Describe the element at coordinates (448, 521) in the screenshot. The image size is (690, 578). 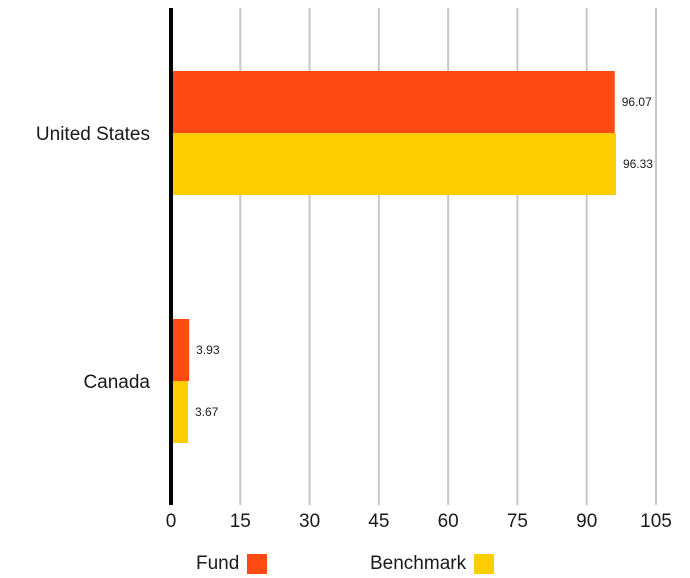
I see `x-tick-label: 60` at that location.